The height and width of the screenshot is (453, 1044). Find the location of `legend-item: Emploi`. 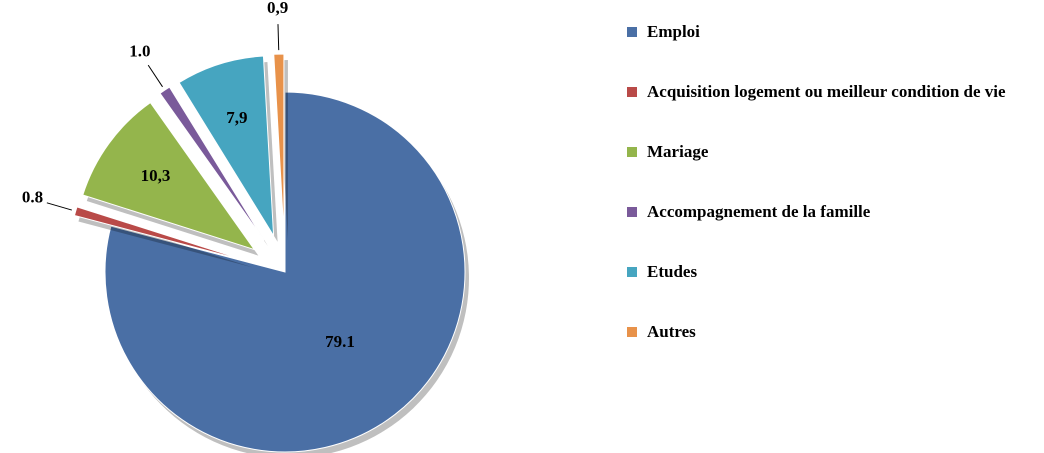

legend-item: Emploi is located at coordinates (832, 50).